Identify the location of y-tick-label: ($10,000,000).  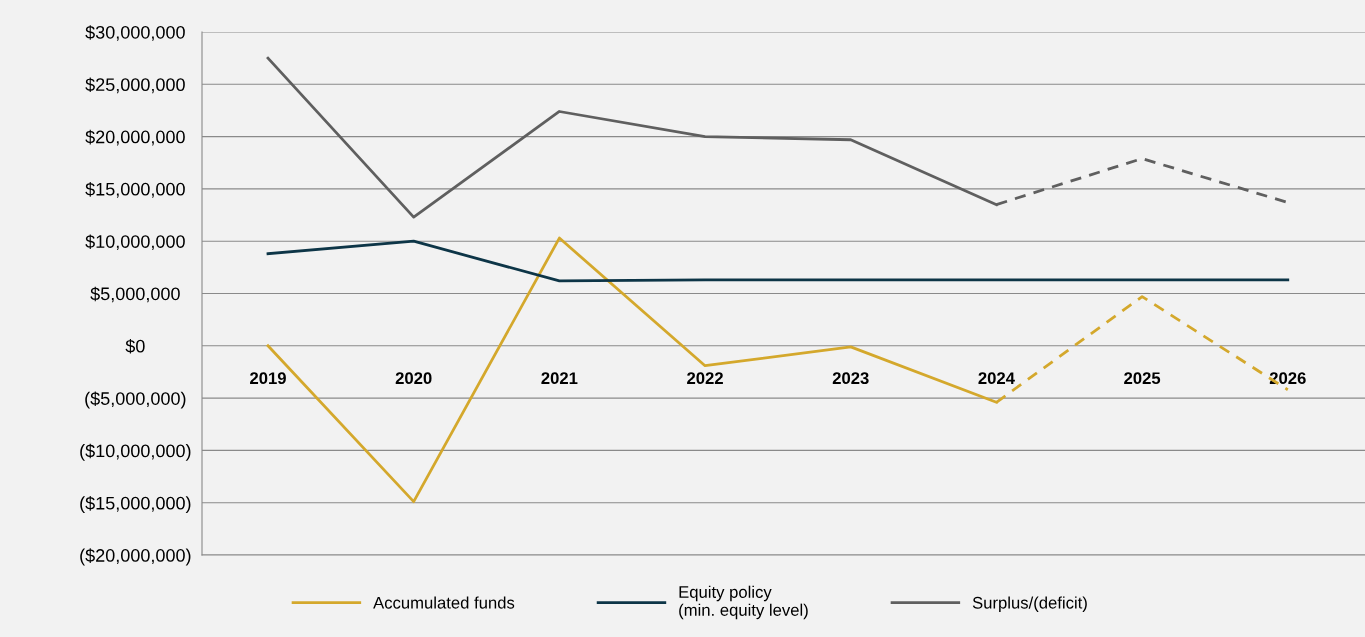
(135, 452).